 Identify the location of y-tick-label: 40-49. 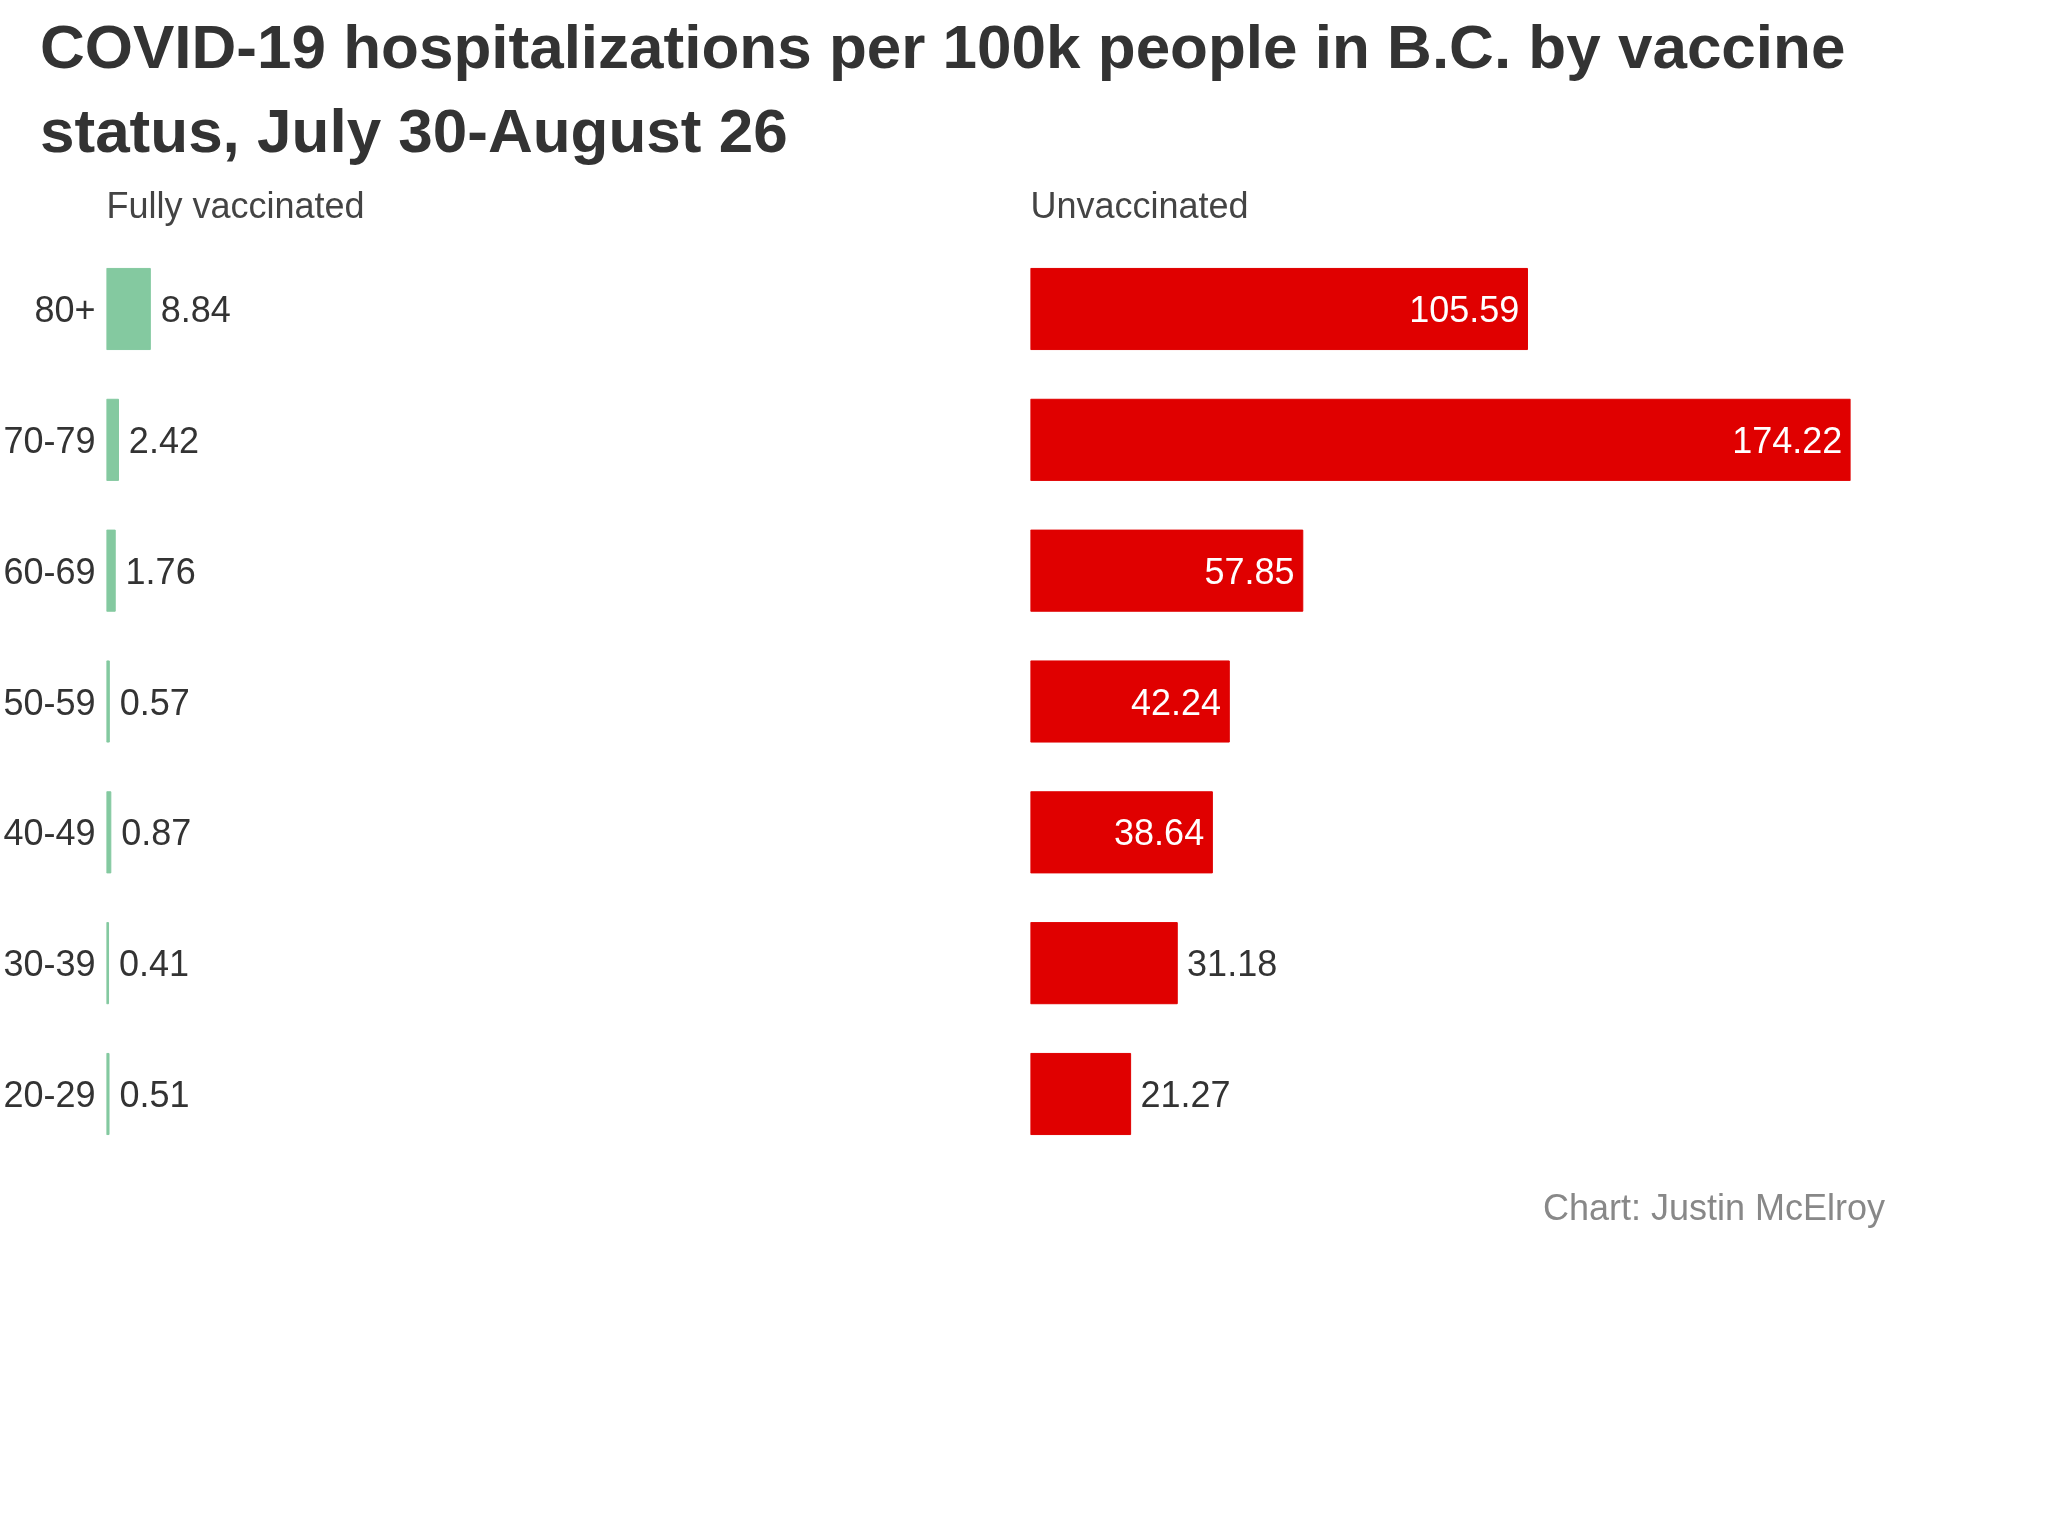
(49, 833).